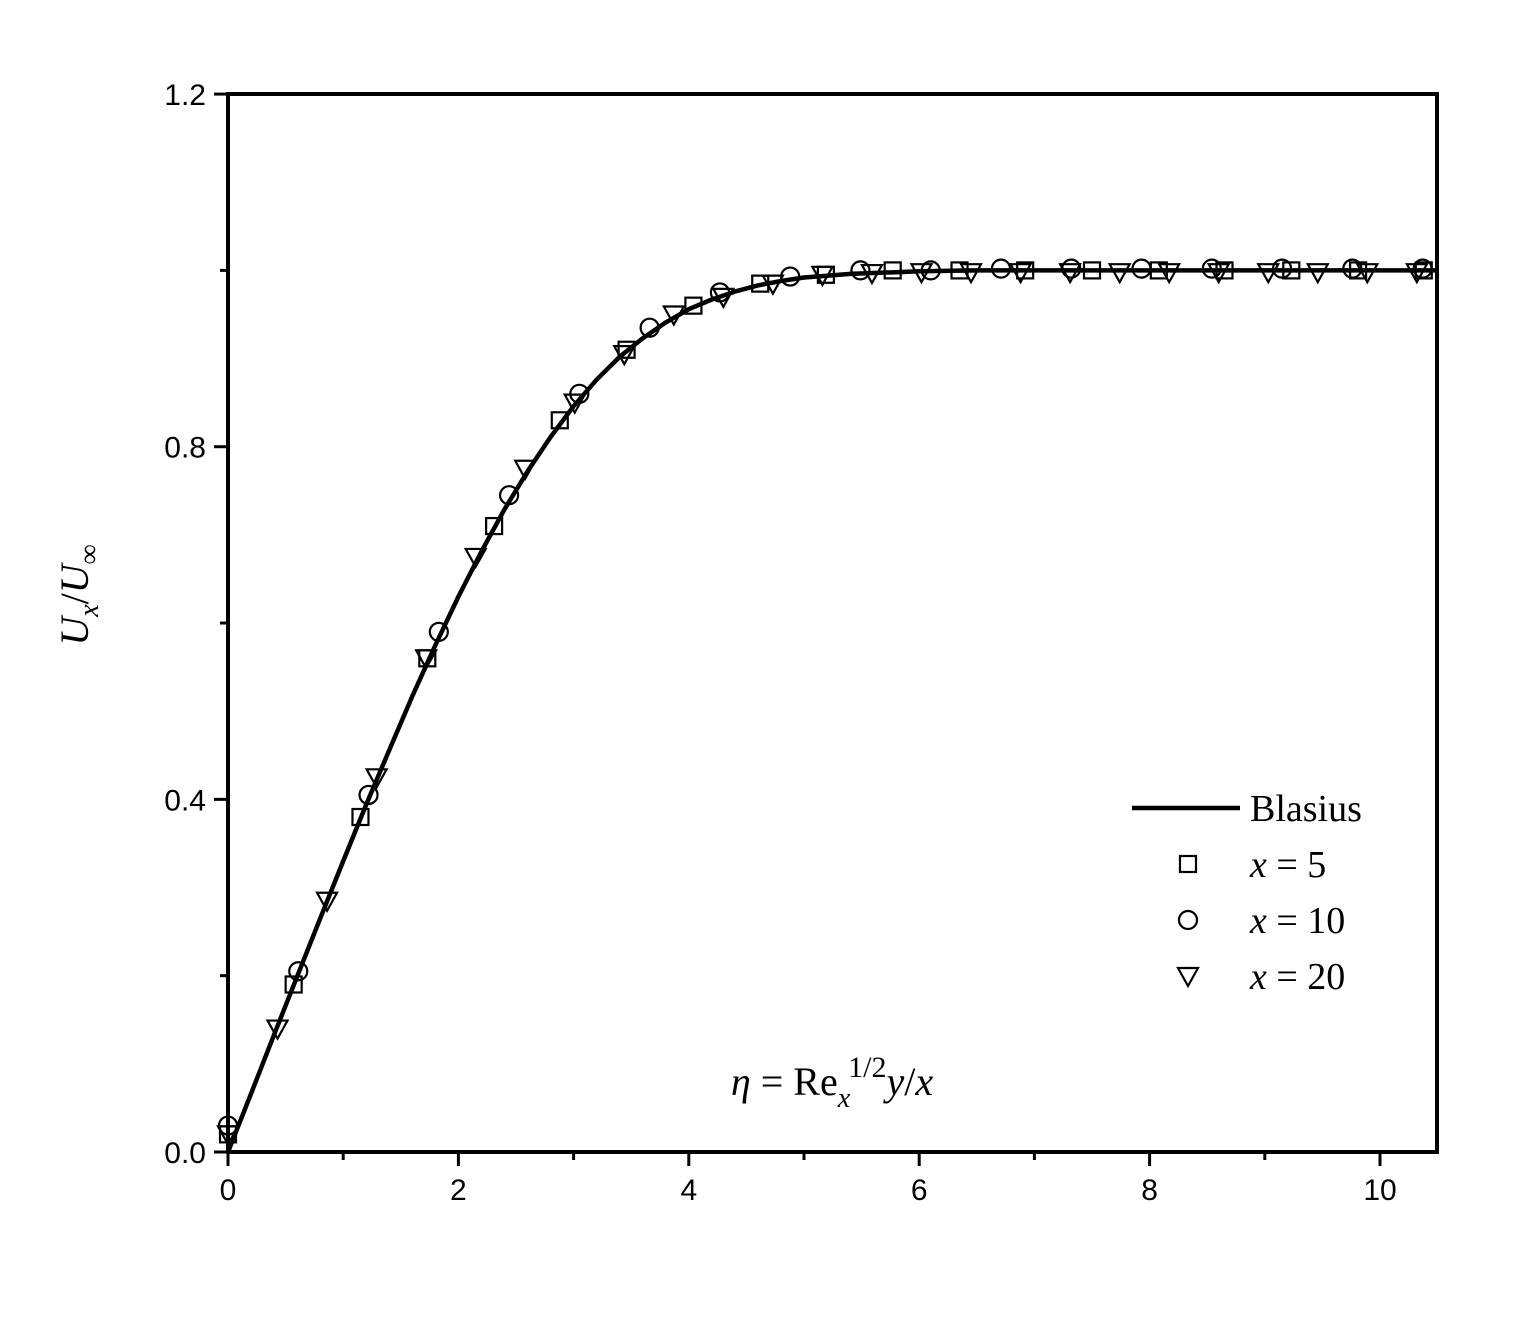 Image resolution: width=1513 pixels, height=1325 pixels. What do you see at coordinates (185, 800) in the screenshot?
I see `y-tick-label: 0.4` at bounding box center [185, 800].